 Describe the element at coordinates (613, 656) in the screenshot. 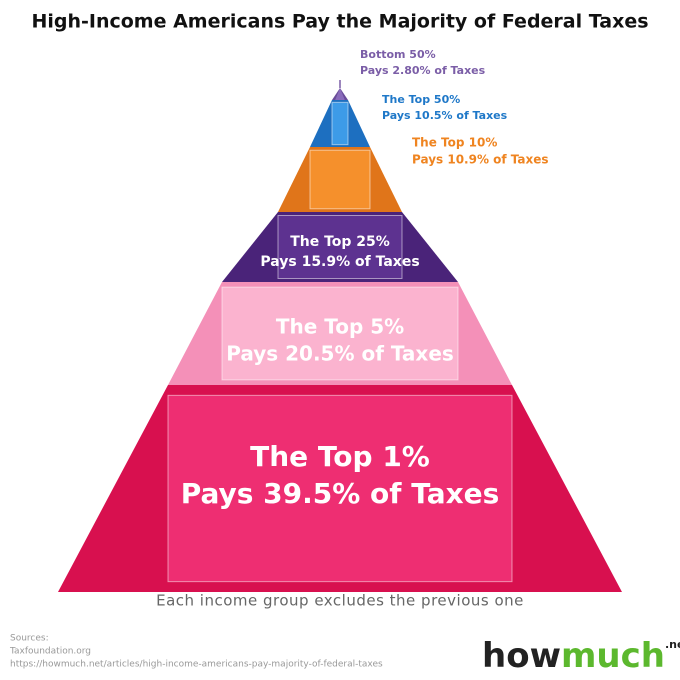

I see `logo-much: much` at that location.